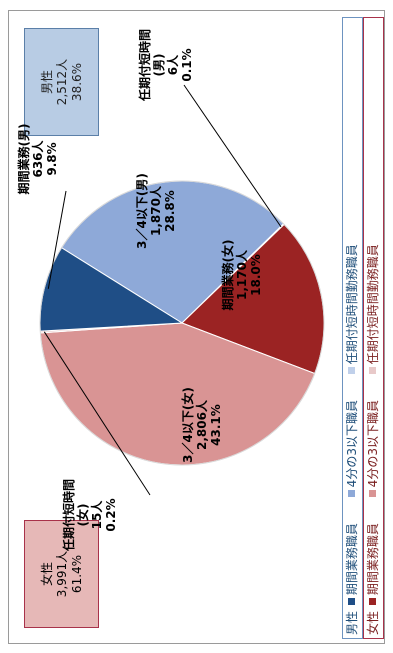 The height and width of the screenshot is (653, 393). I want to click on pie-label-line: (女), so click(82, 515).